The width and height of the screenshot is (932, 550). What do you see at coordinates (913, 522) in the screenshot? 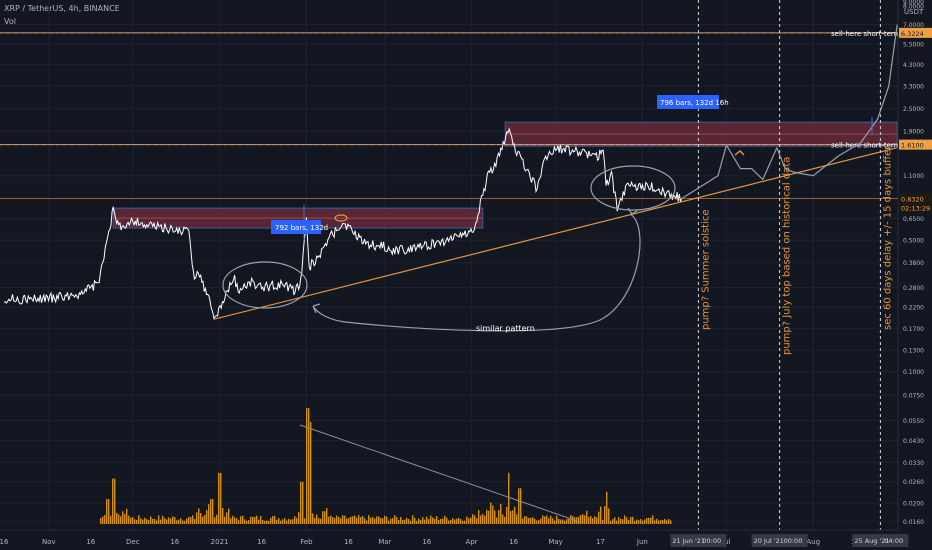
I see `price-axis-tick: 0.0160` at bounding box center [913, 522].